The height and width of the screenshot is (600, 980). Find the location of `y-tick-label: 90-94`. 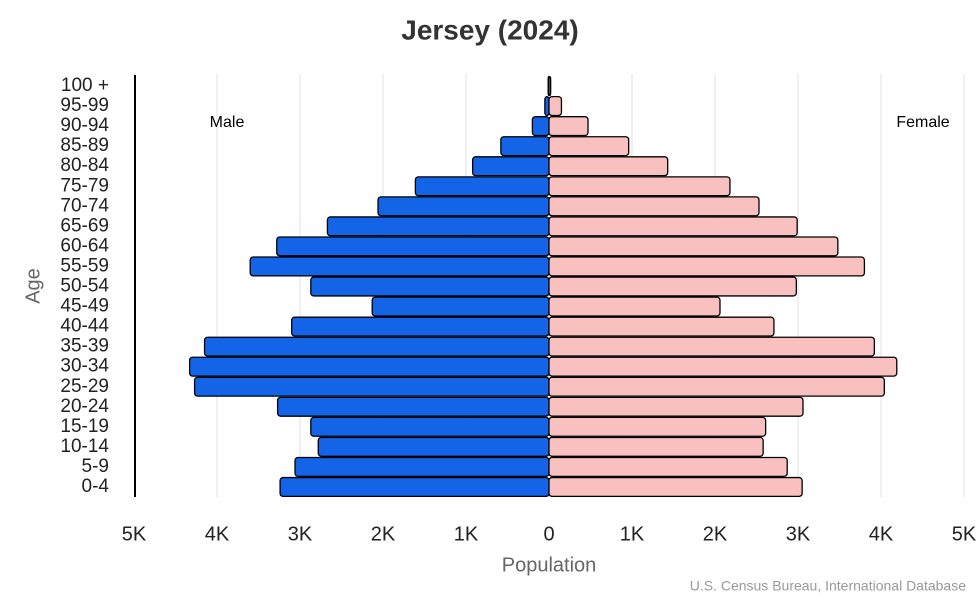

y-tick-label: 90-94 is located at coordinates (84, 125).